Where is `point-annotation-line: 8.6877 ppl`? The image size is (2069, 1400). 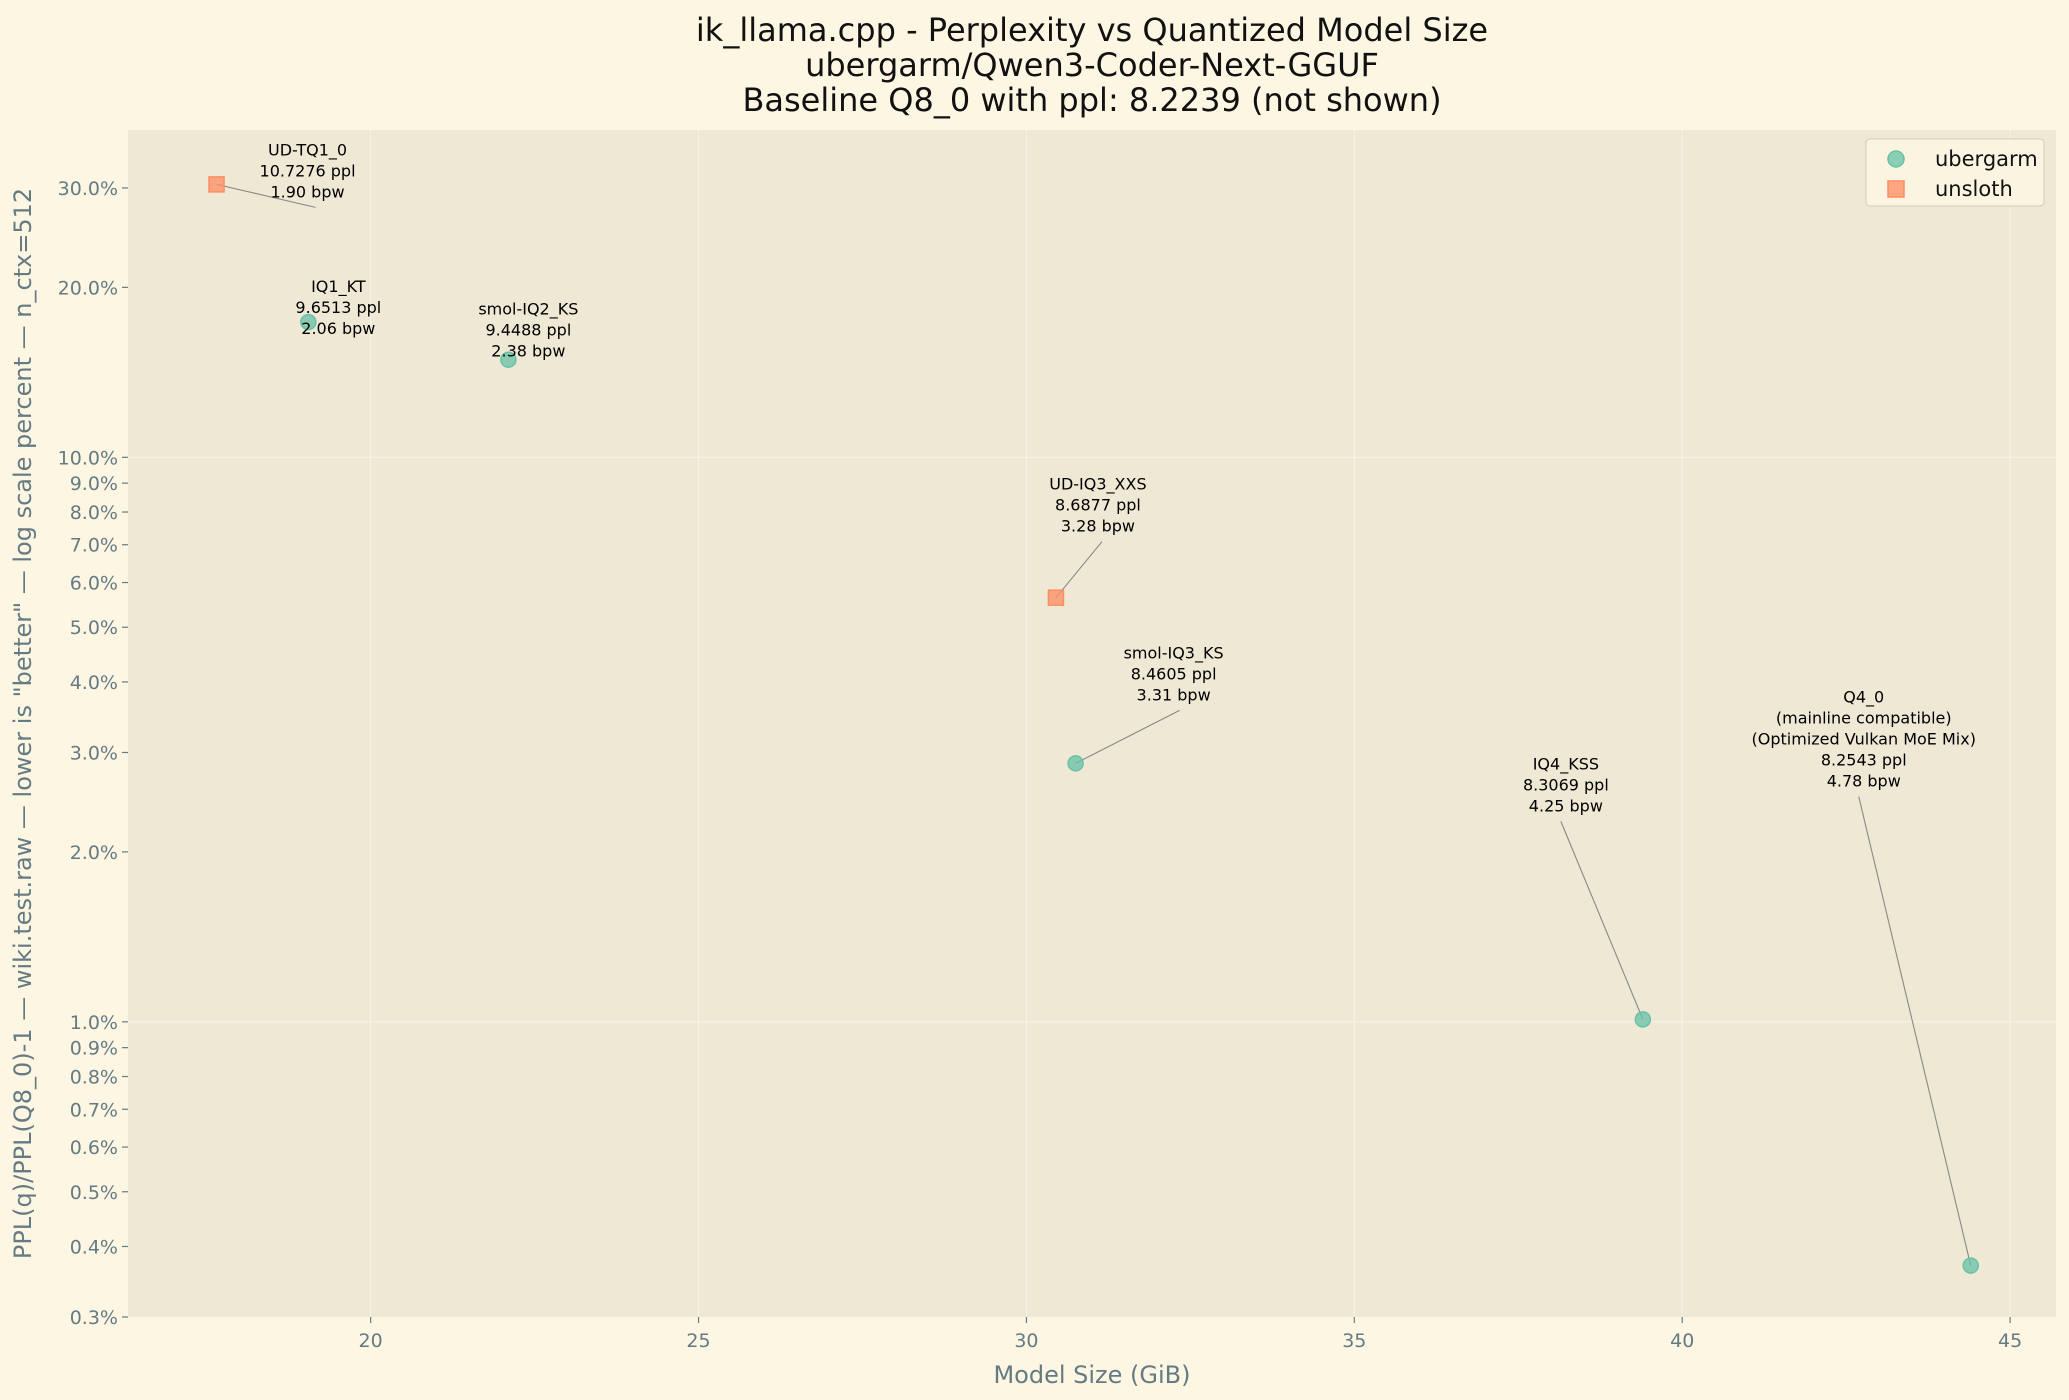 point-annotation-line: 8.6877 ppl is located at coordinates (1098, 505).